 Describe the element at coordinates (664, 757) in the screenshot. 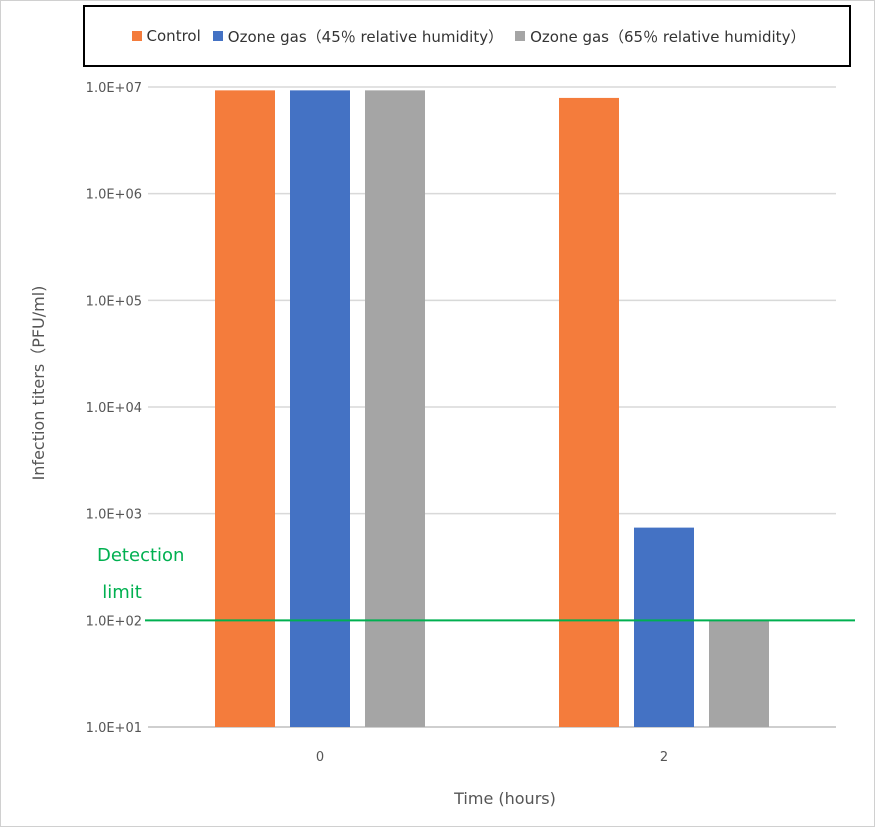

I see `x-tick-label: 2` at that location.